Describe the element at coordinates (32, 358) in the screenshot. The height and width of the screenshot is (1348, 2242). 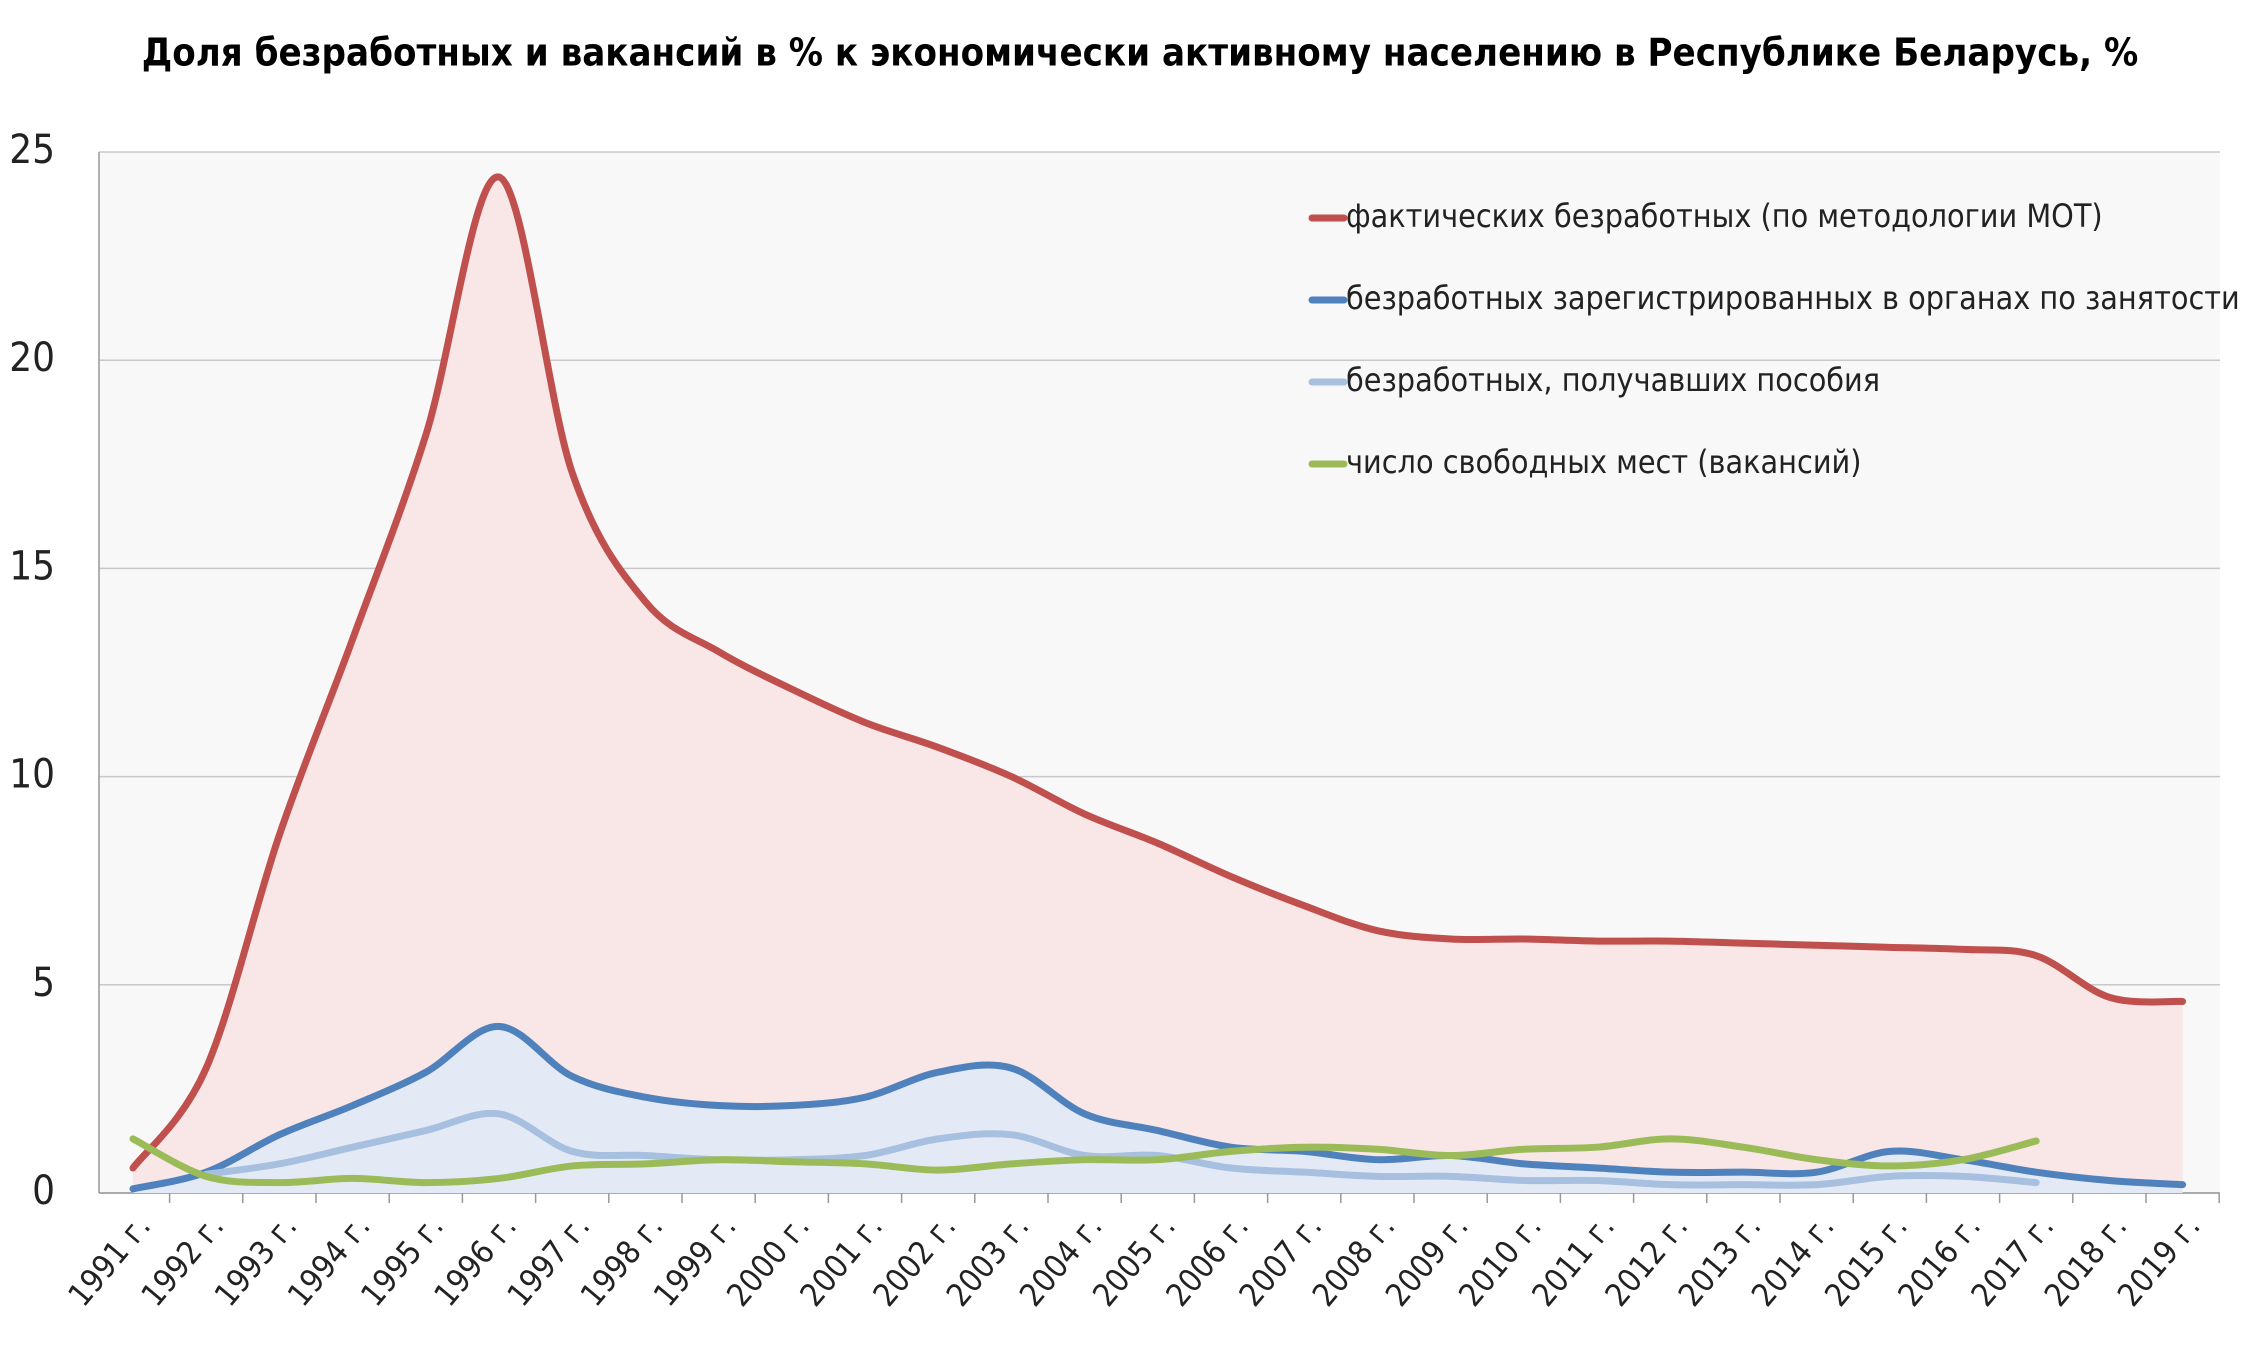
I see `y-tick-label: 20` at that location.